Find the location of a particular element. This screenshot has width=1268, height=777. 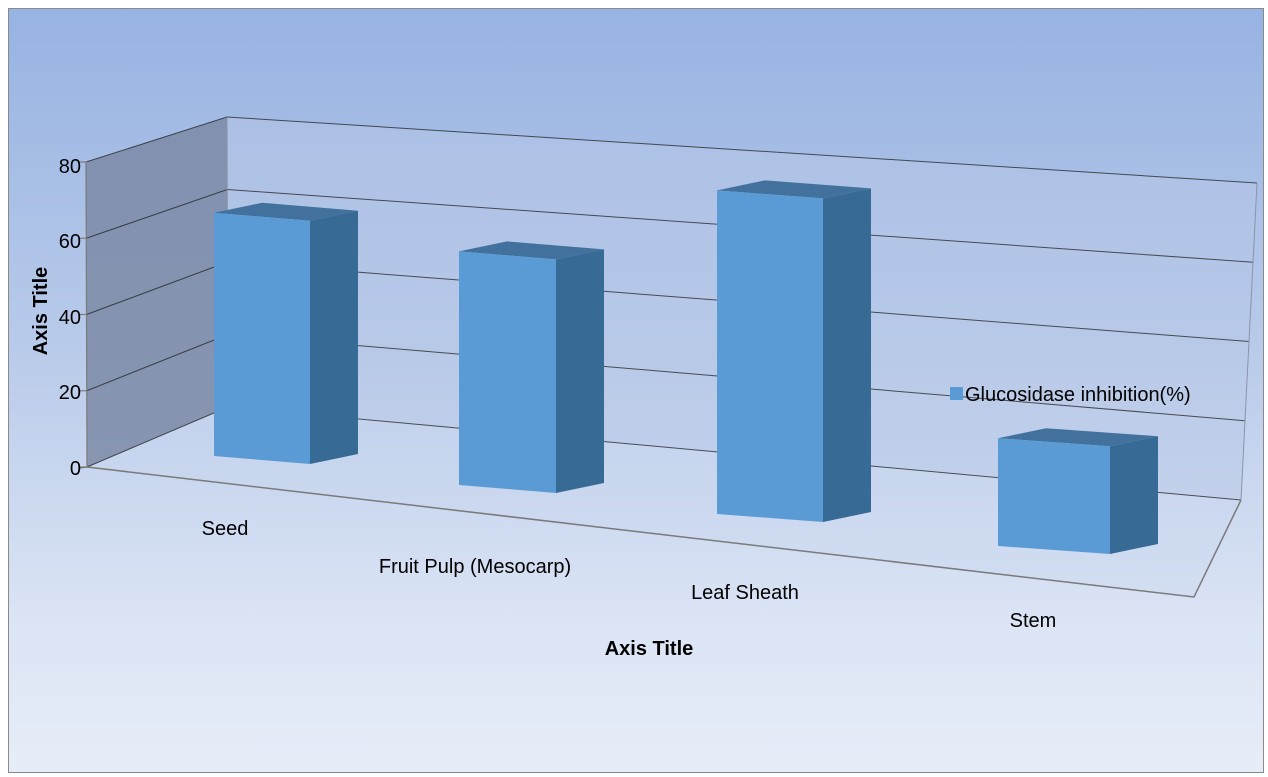

y-axis-line is located at coordinates (86, 314).